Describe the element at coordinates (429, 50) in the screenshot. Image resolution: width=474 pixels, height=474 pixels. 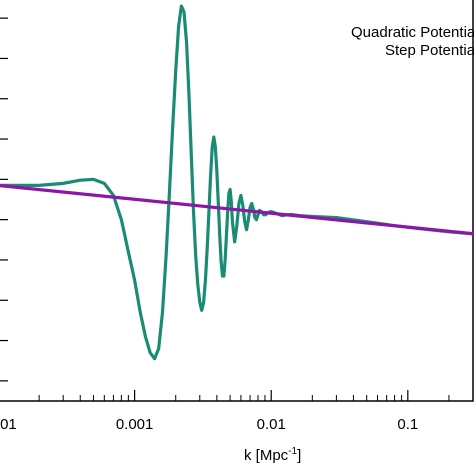
I see `legend-label-step: Step Potential` at that location.